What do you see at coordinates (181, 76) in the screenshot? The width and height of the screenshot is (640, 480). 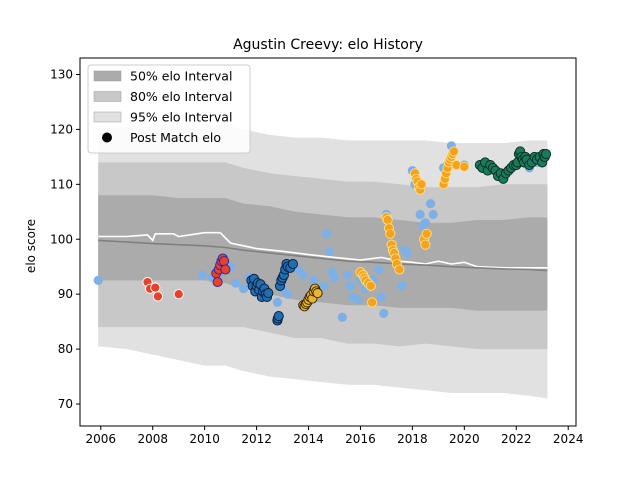 I see `legend-label: 50% elo Interval` at bounding box center [181, 76].